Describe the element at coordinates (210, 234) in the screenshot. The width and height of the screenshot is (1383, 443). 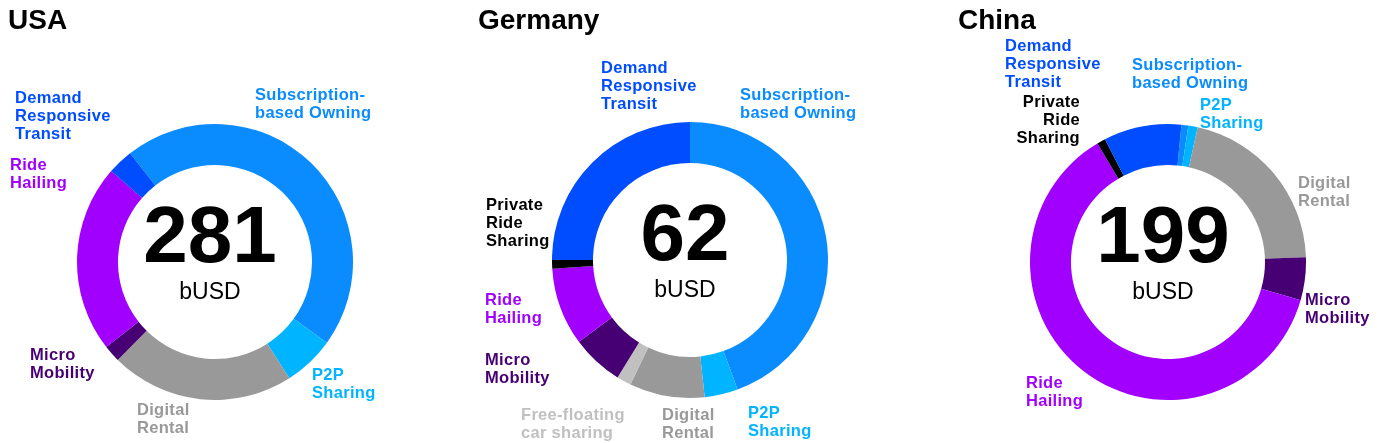
I see `text: 281` at that location.